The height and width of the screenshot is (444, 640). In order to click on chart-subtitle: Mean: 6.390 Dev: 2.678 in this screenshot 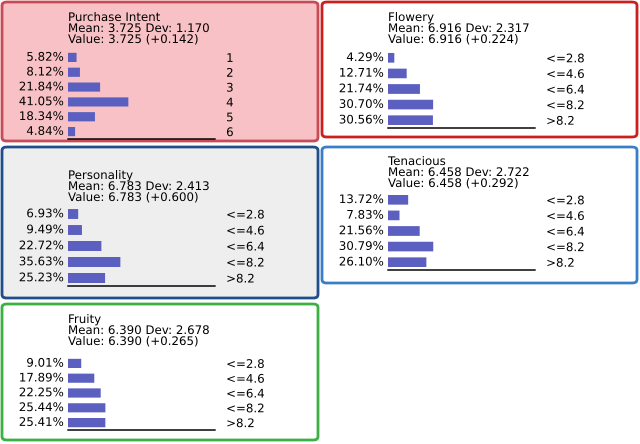, I will do `click(139, 329)`.